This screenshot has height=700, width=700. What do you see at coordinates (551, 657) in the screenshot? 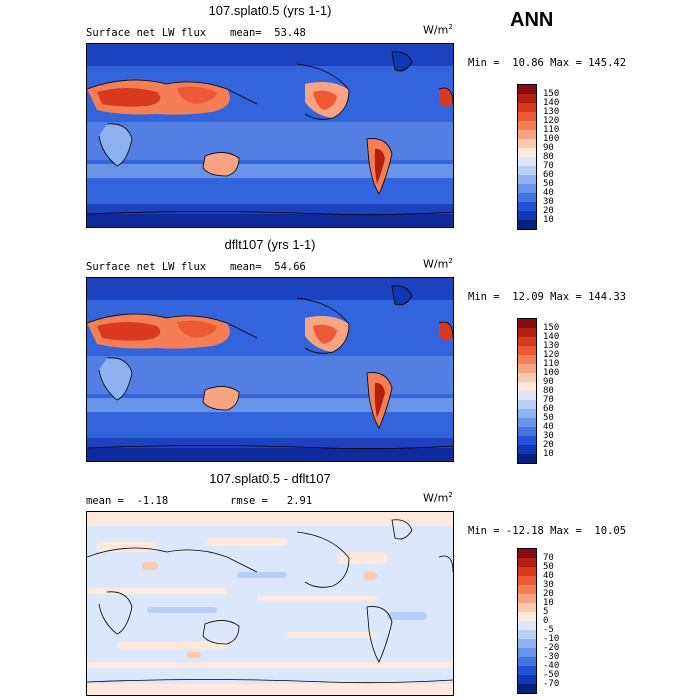
I see `colorbar-tick-label: -30` at bounding box center [551, 657].